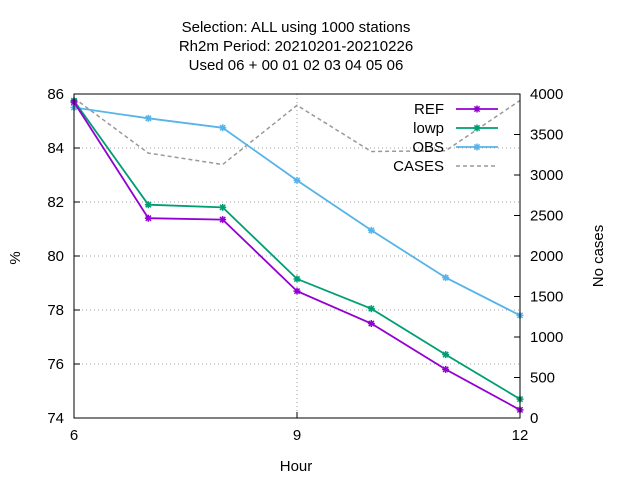 The width and height of the screenshot is (640, 480). I want to click on y2-tick-label: 2000, so click(546, 256).